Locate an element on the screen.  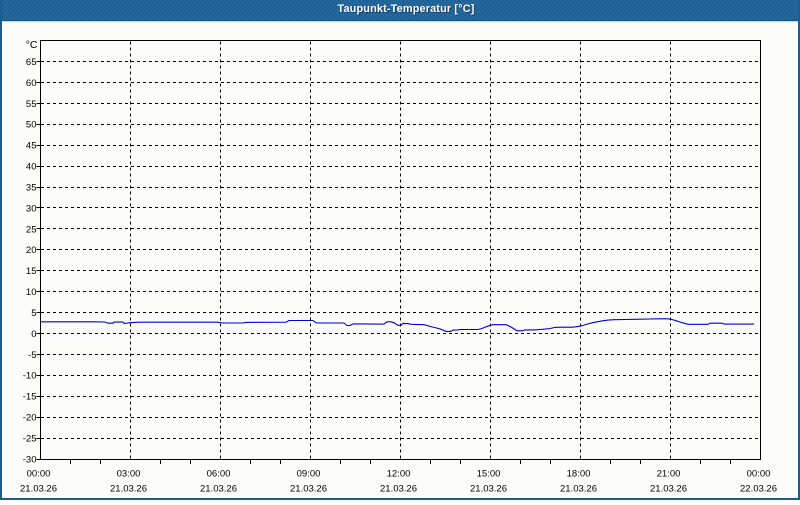
svg-text: 35 is located at coordinates (31, 187).